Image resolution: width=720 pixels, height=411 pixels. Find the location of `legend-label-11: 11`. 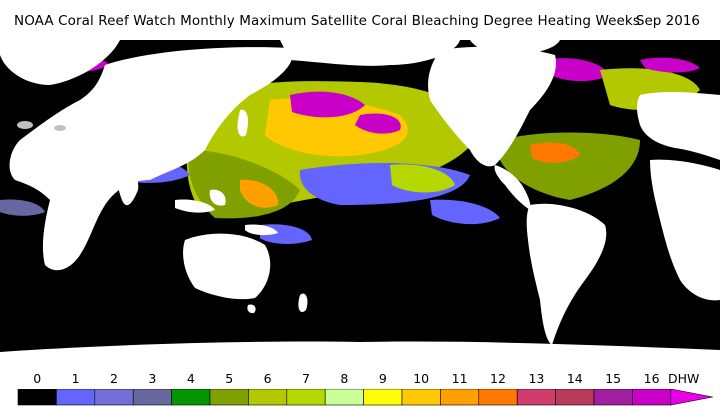

legend-label-11: 11 is located at coordinates (459, 378).